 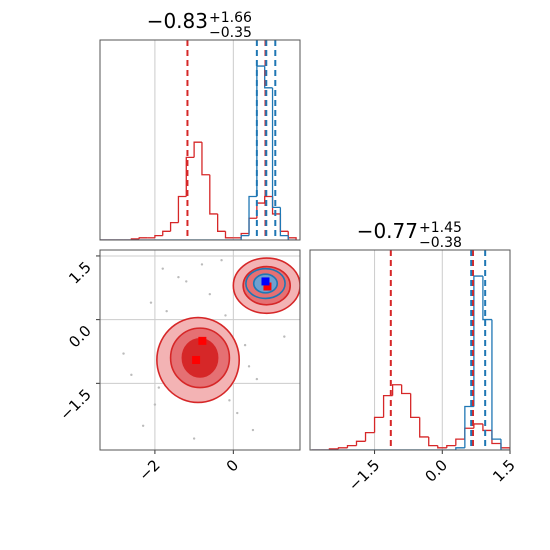 I want to click on contour, so click(x=265, y=283).